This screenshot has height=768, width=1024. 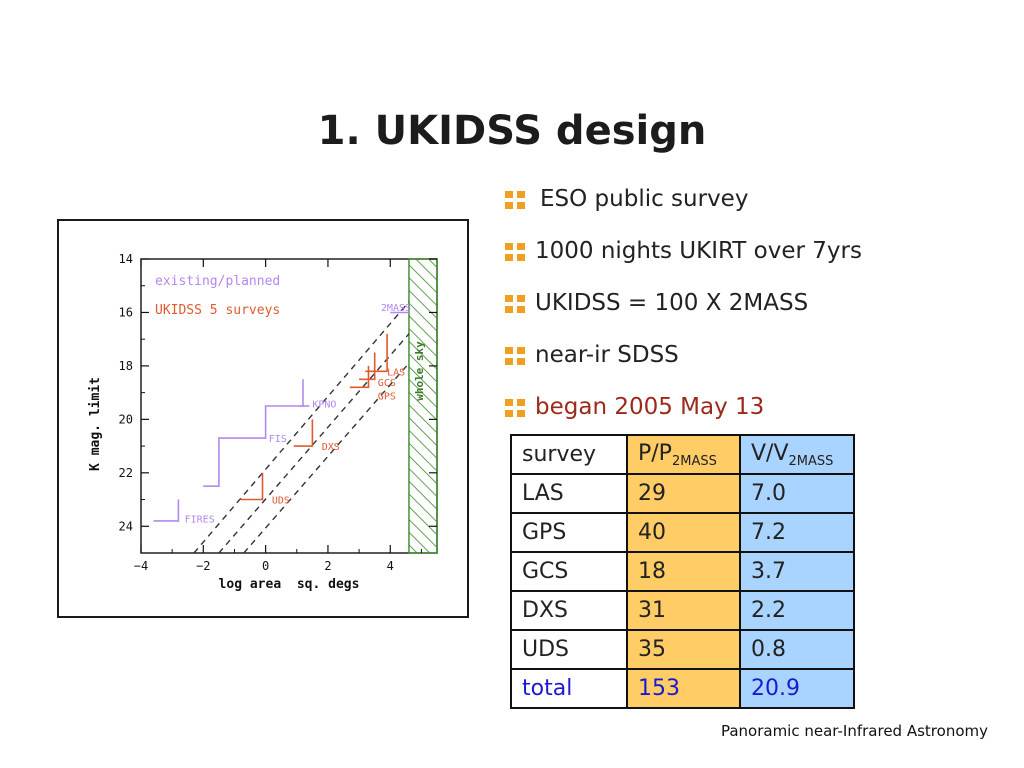 I want to click on legend-existing: existing/planned, so click(x=217, y=281).